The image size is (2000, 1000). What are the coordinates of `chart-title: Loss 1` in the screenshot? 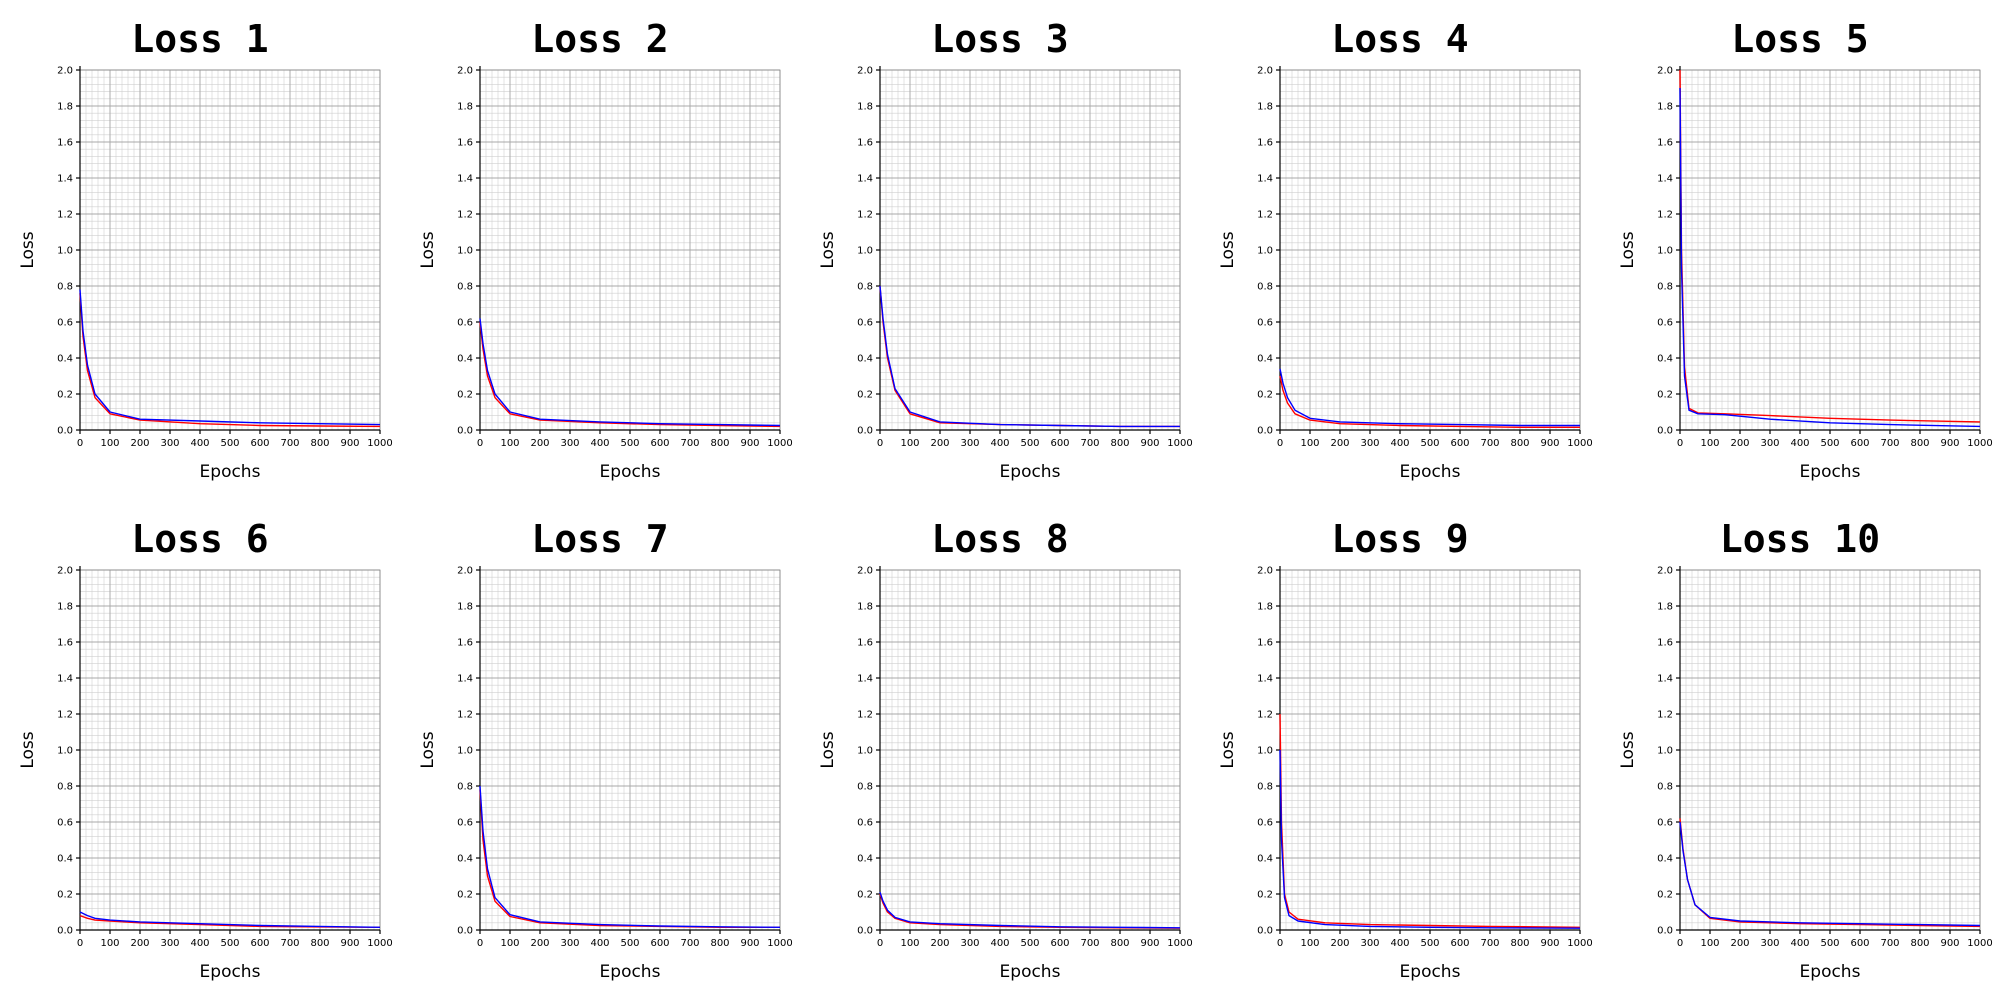 It's located at (199, 39).